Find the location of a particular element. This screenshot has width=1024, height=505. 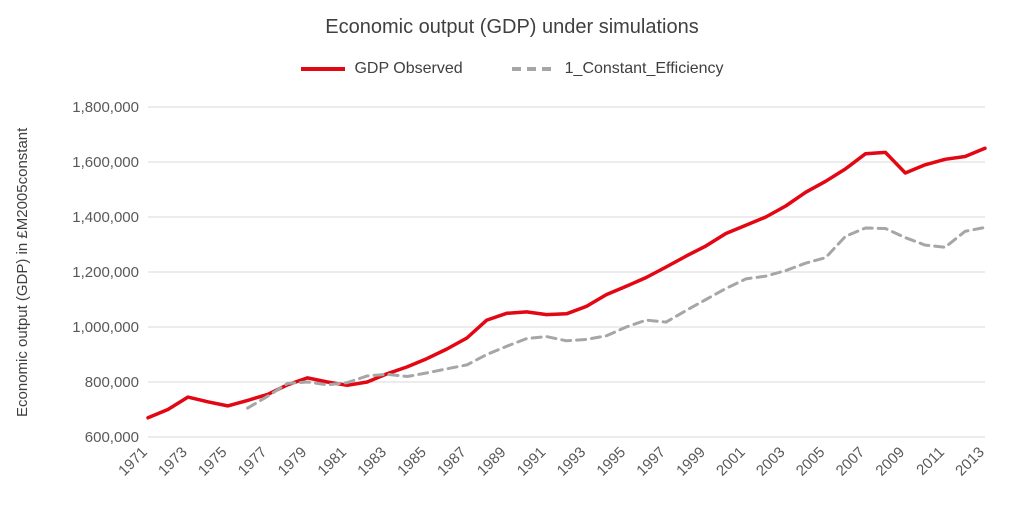

chart-title: Economic output (GDP) under simulations is located at coordinates (512, 27).